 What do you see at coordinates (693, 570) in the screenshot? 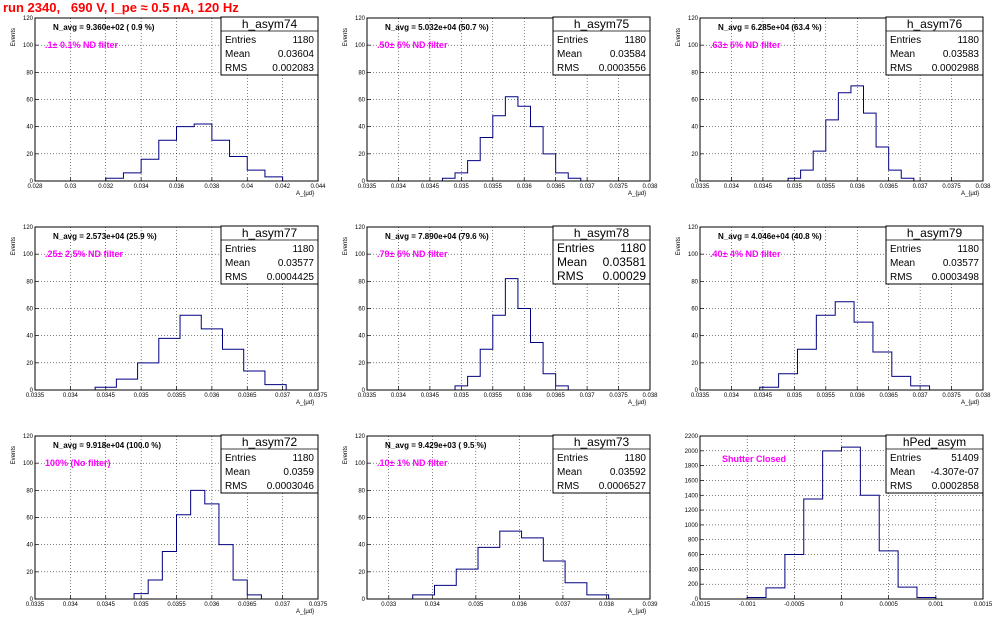
I see `y-tick-label: 400` at bounding box center [693, 570].